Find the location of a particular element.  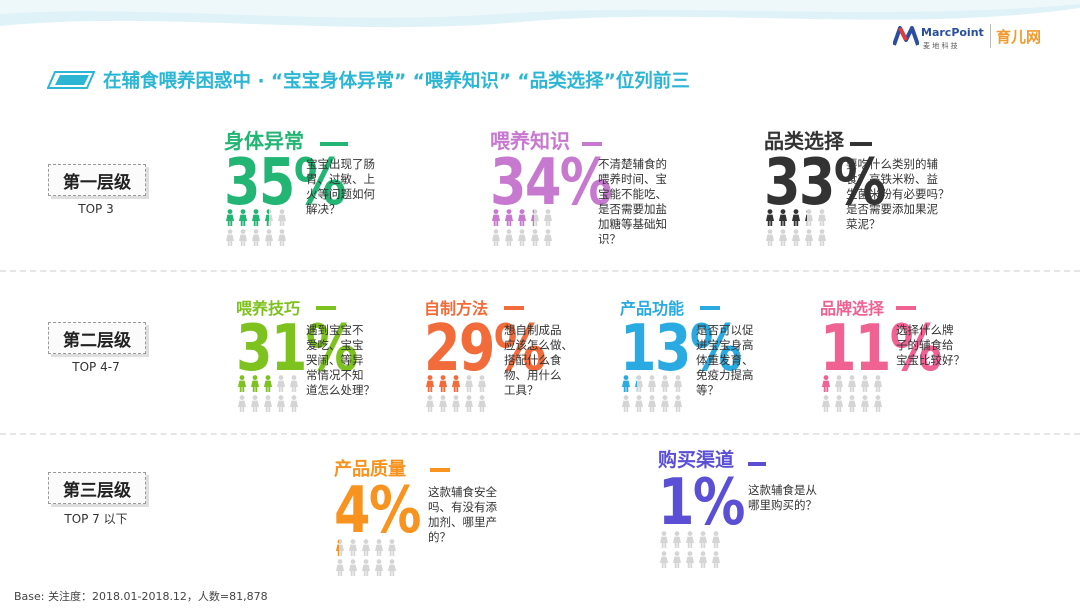

page-title: 在辅食喂养困惑中 · “宝宝身体异常” “喂养知识” “品类选择”位列前三 is located at coordinates (396, 81).